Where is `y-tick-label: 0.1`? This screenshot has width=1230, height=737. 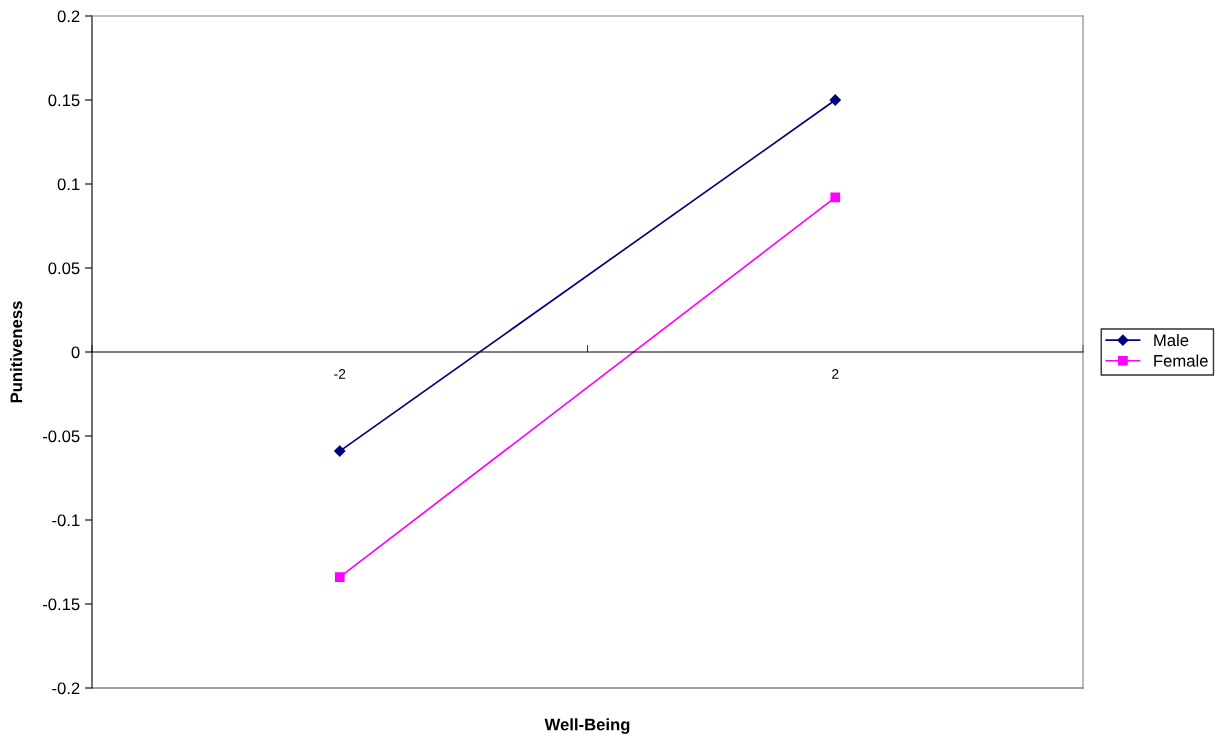
y-tick-label: 0.1 is located at coordinates (68, 184).